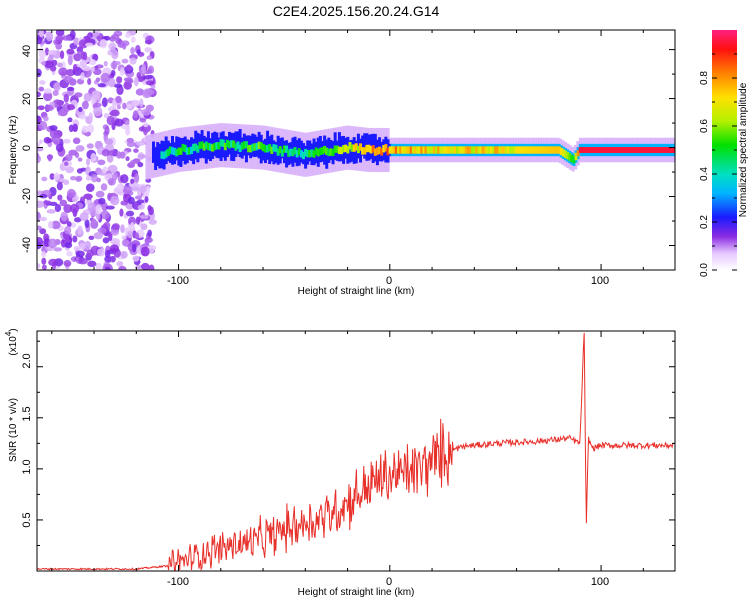 The height and width of the screenshot is (600, 750). I want to click on colorbar-tick-label: 0.0, so click(704, 270).